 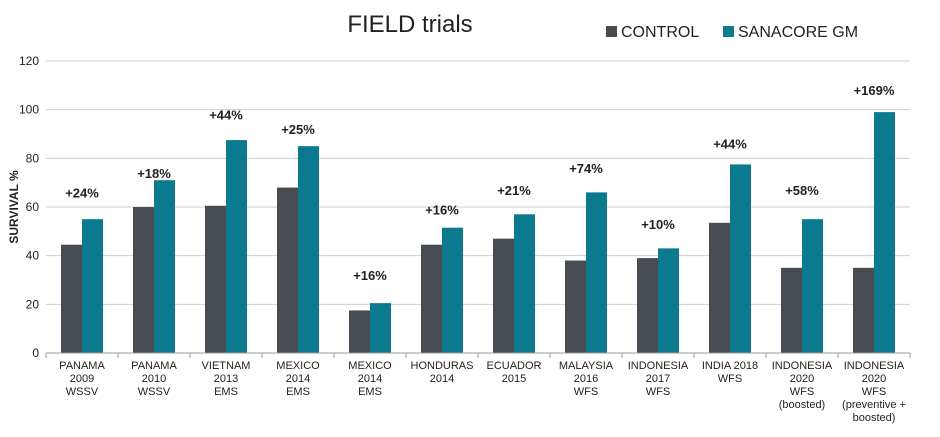 I want to click on x-tick-label: MALAYSIA 2016 WFS, so click(x=586, y=379).